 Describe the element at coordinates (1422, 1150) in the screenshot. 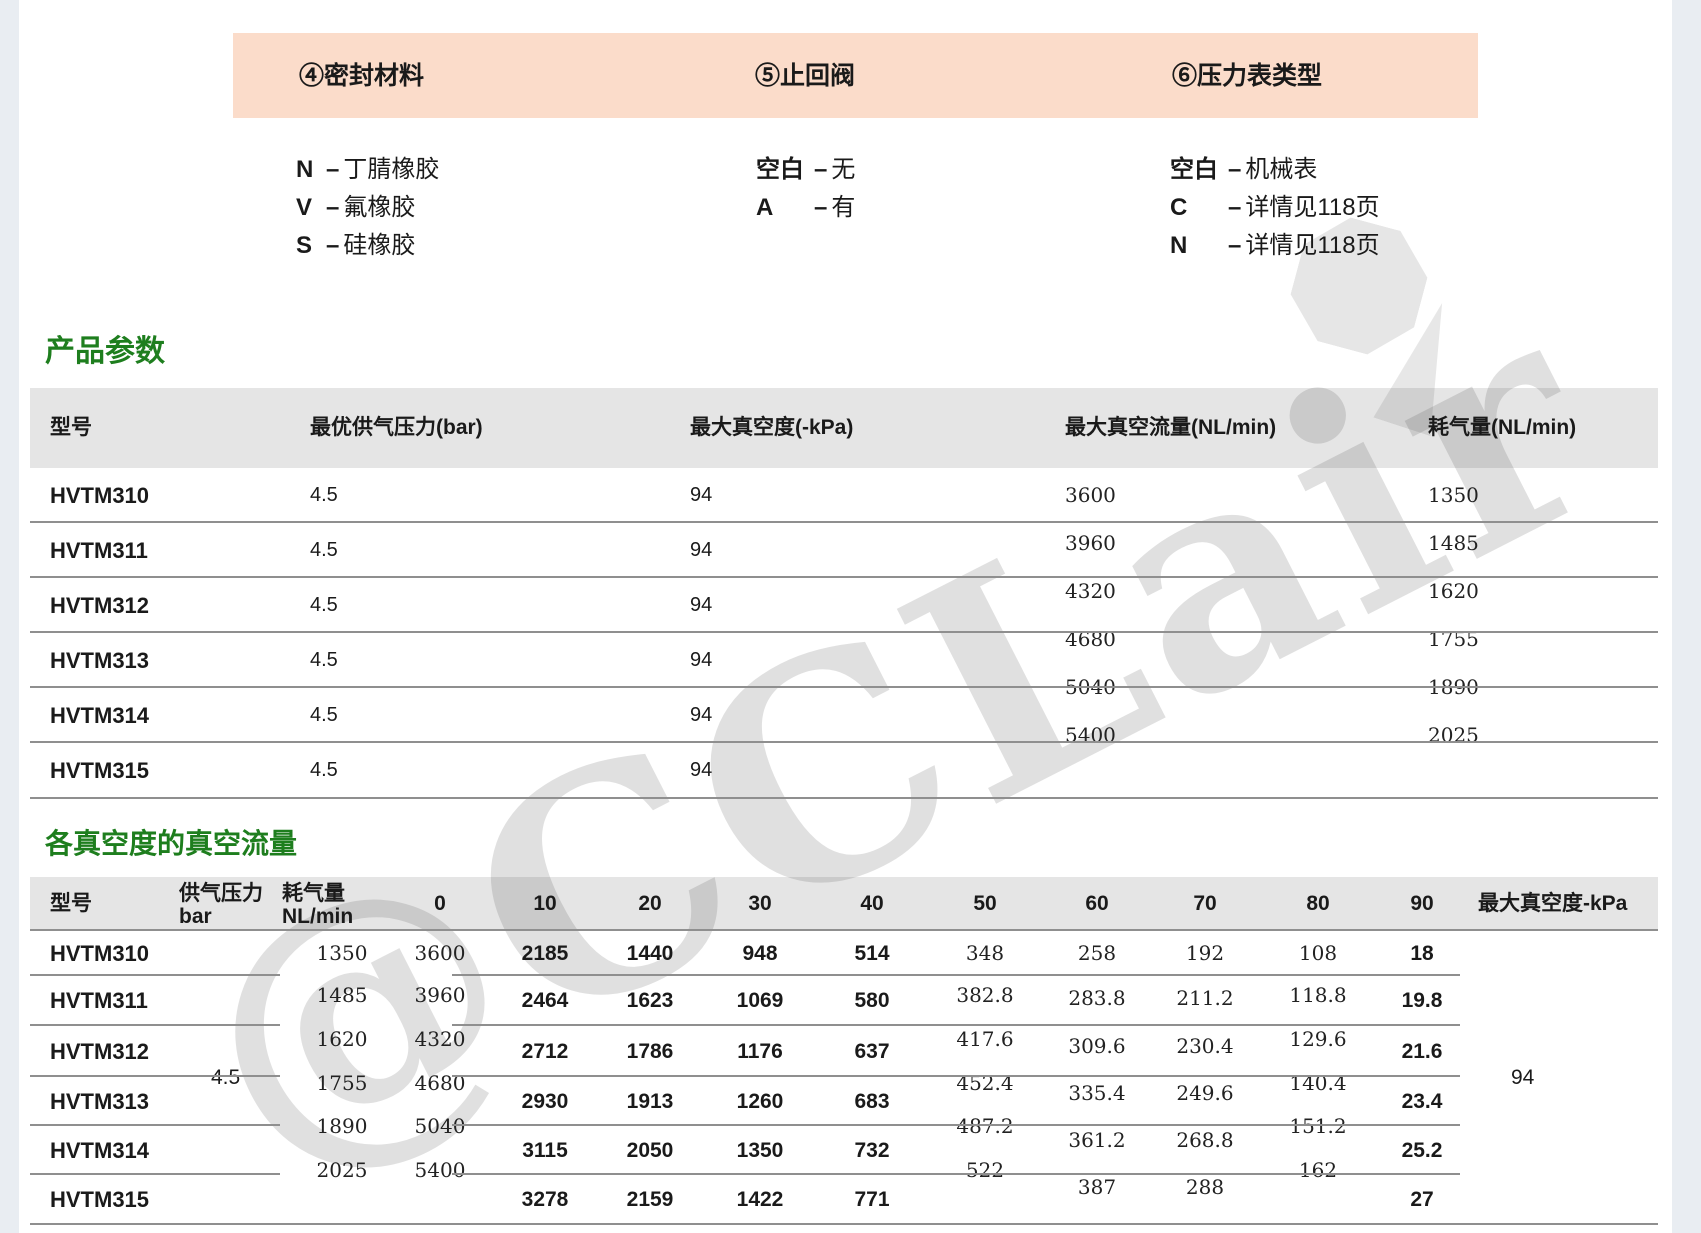

I see `cell-flow-90: 25.2` at that location.